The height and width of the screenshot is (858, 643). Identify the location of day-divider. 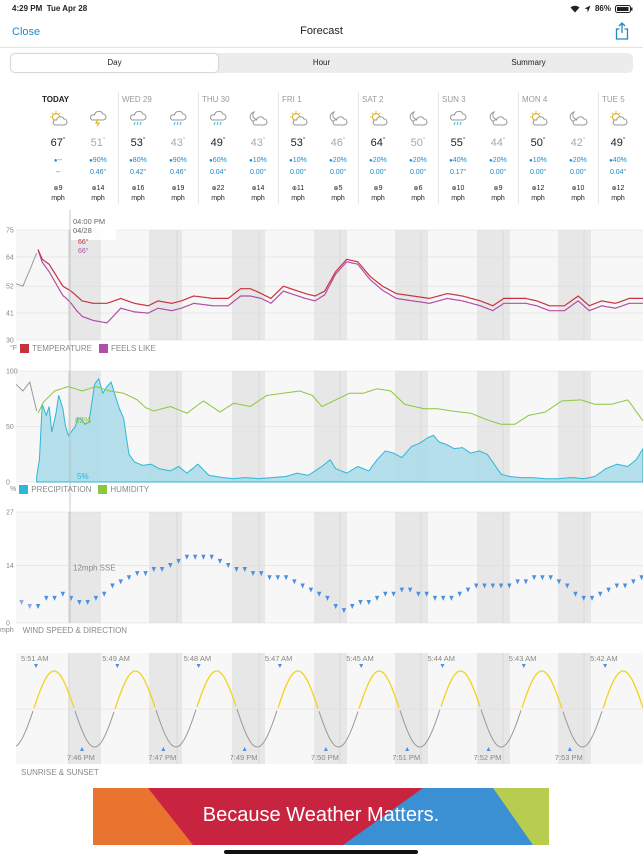
(118, 148).